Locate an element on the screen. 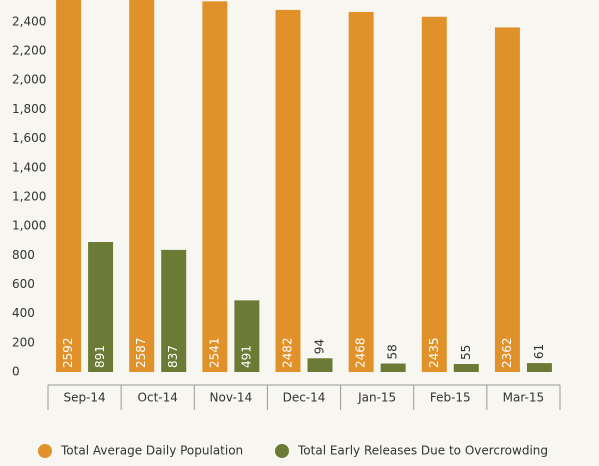 Image resolution: width=599 pixels, height=466 pixels. x-tick-label: Oct-14 is located at coordinates (158, 398).